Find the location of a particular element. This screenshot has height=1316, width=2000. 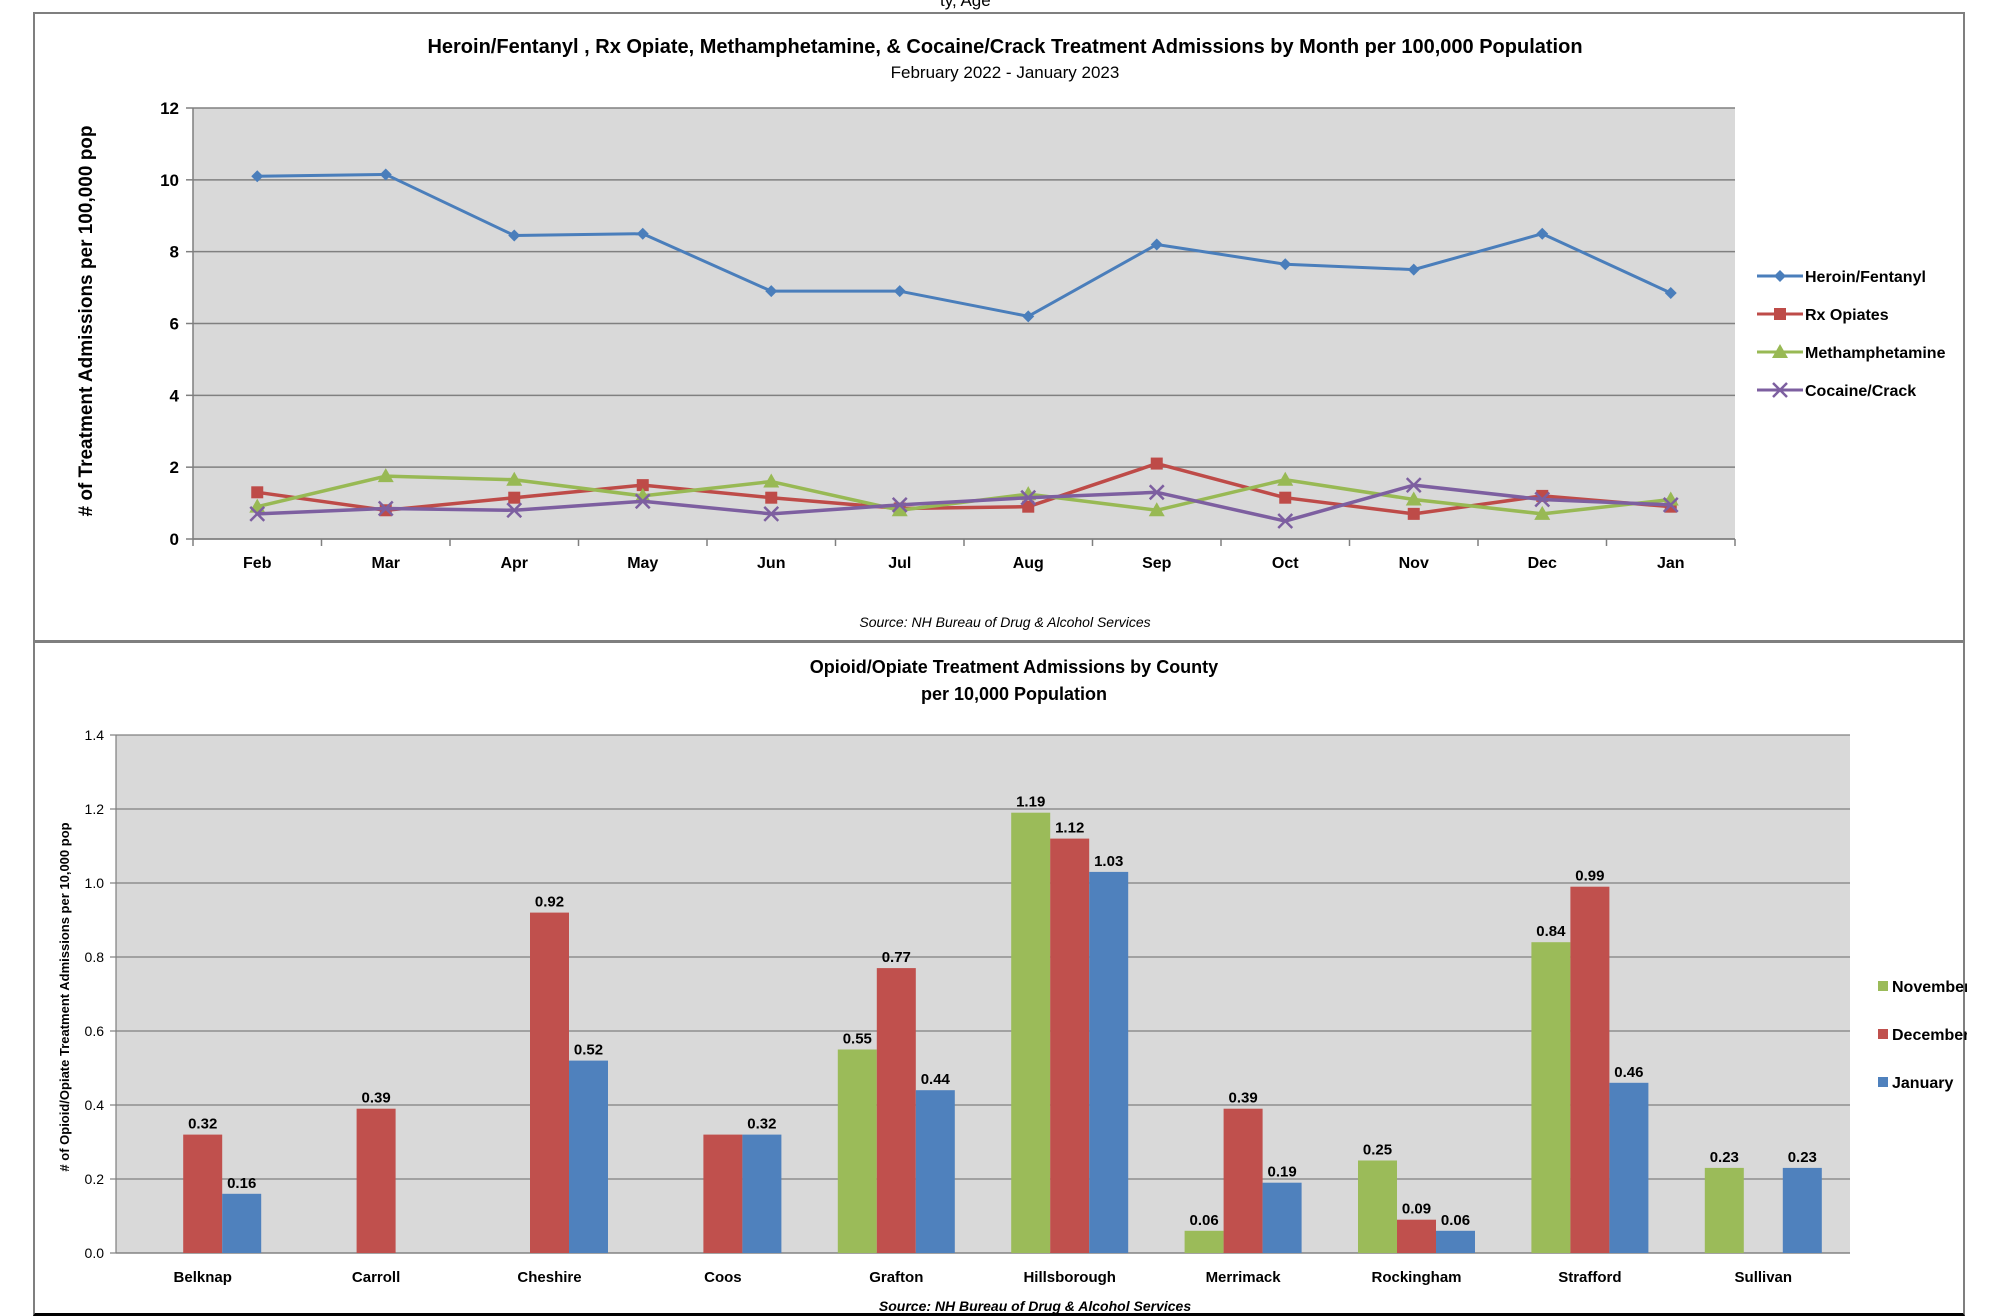

bar-x-tick-label-belknap: Belknap is located at coordinates (203, 1277).